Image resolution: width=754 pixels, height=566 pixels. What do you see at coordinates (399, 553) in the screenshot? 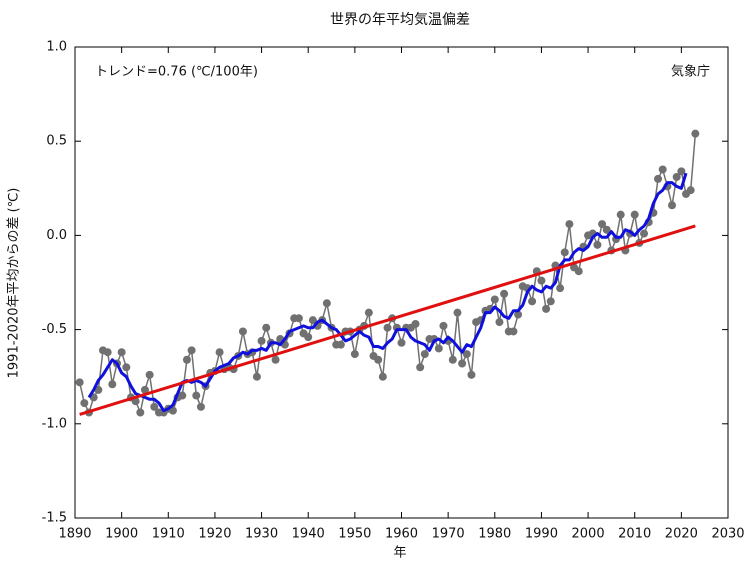
I see `x-axis-label: 年` at bounding box center [399, 553].